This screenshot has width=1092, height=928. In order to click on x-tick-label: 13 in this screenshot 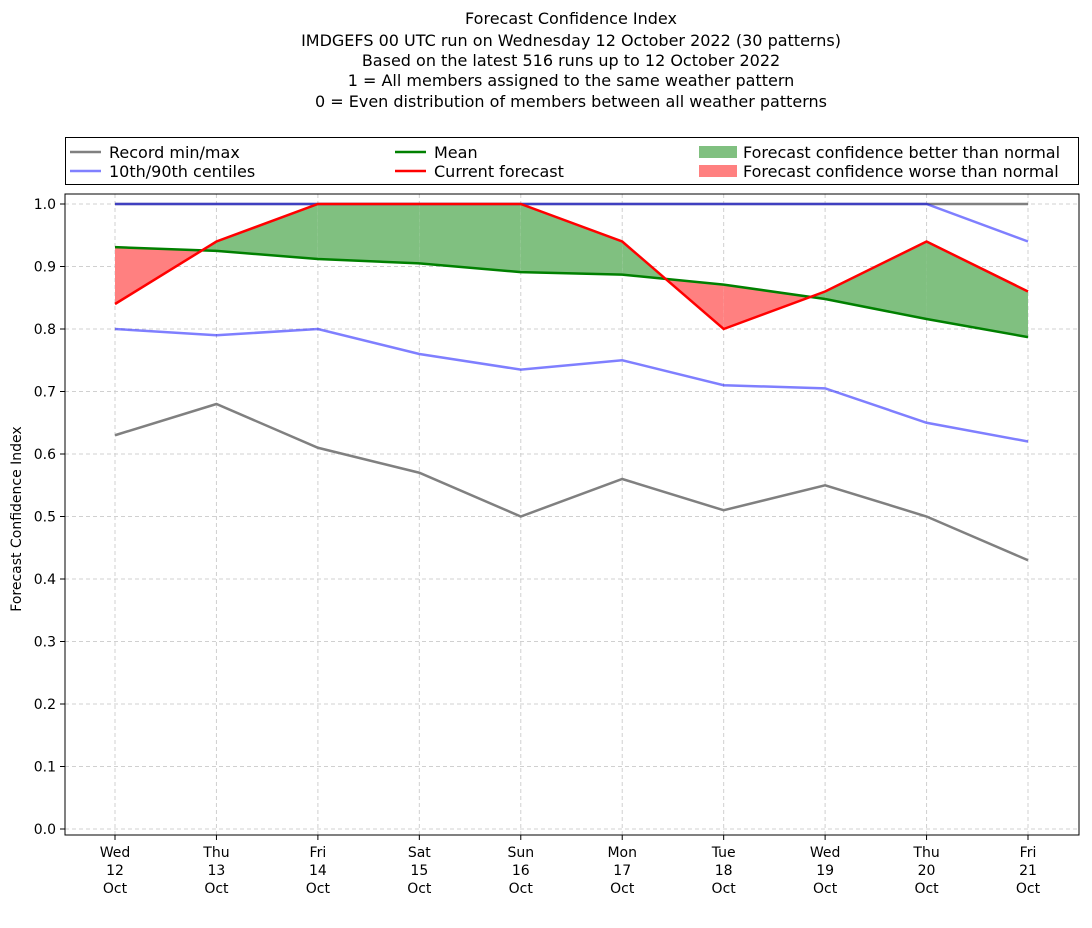, I will do `click(217, 871)`.